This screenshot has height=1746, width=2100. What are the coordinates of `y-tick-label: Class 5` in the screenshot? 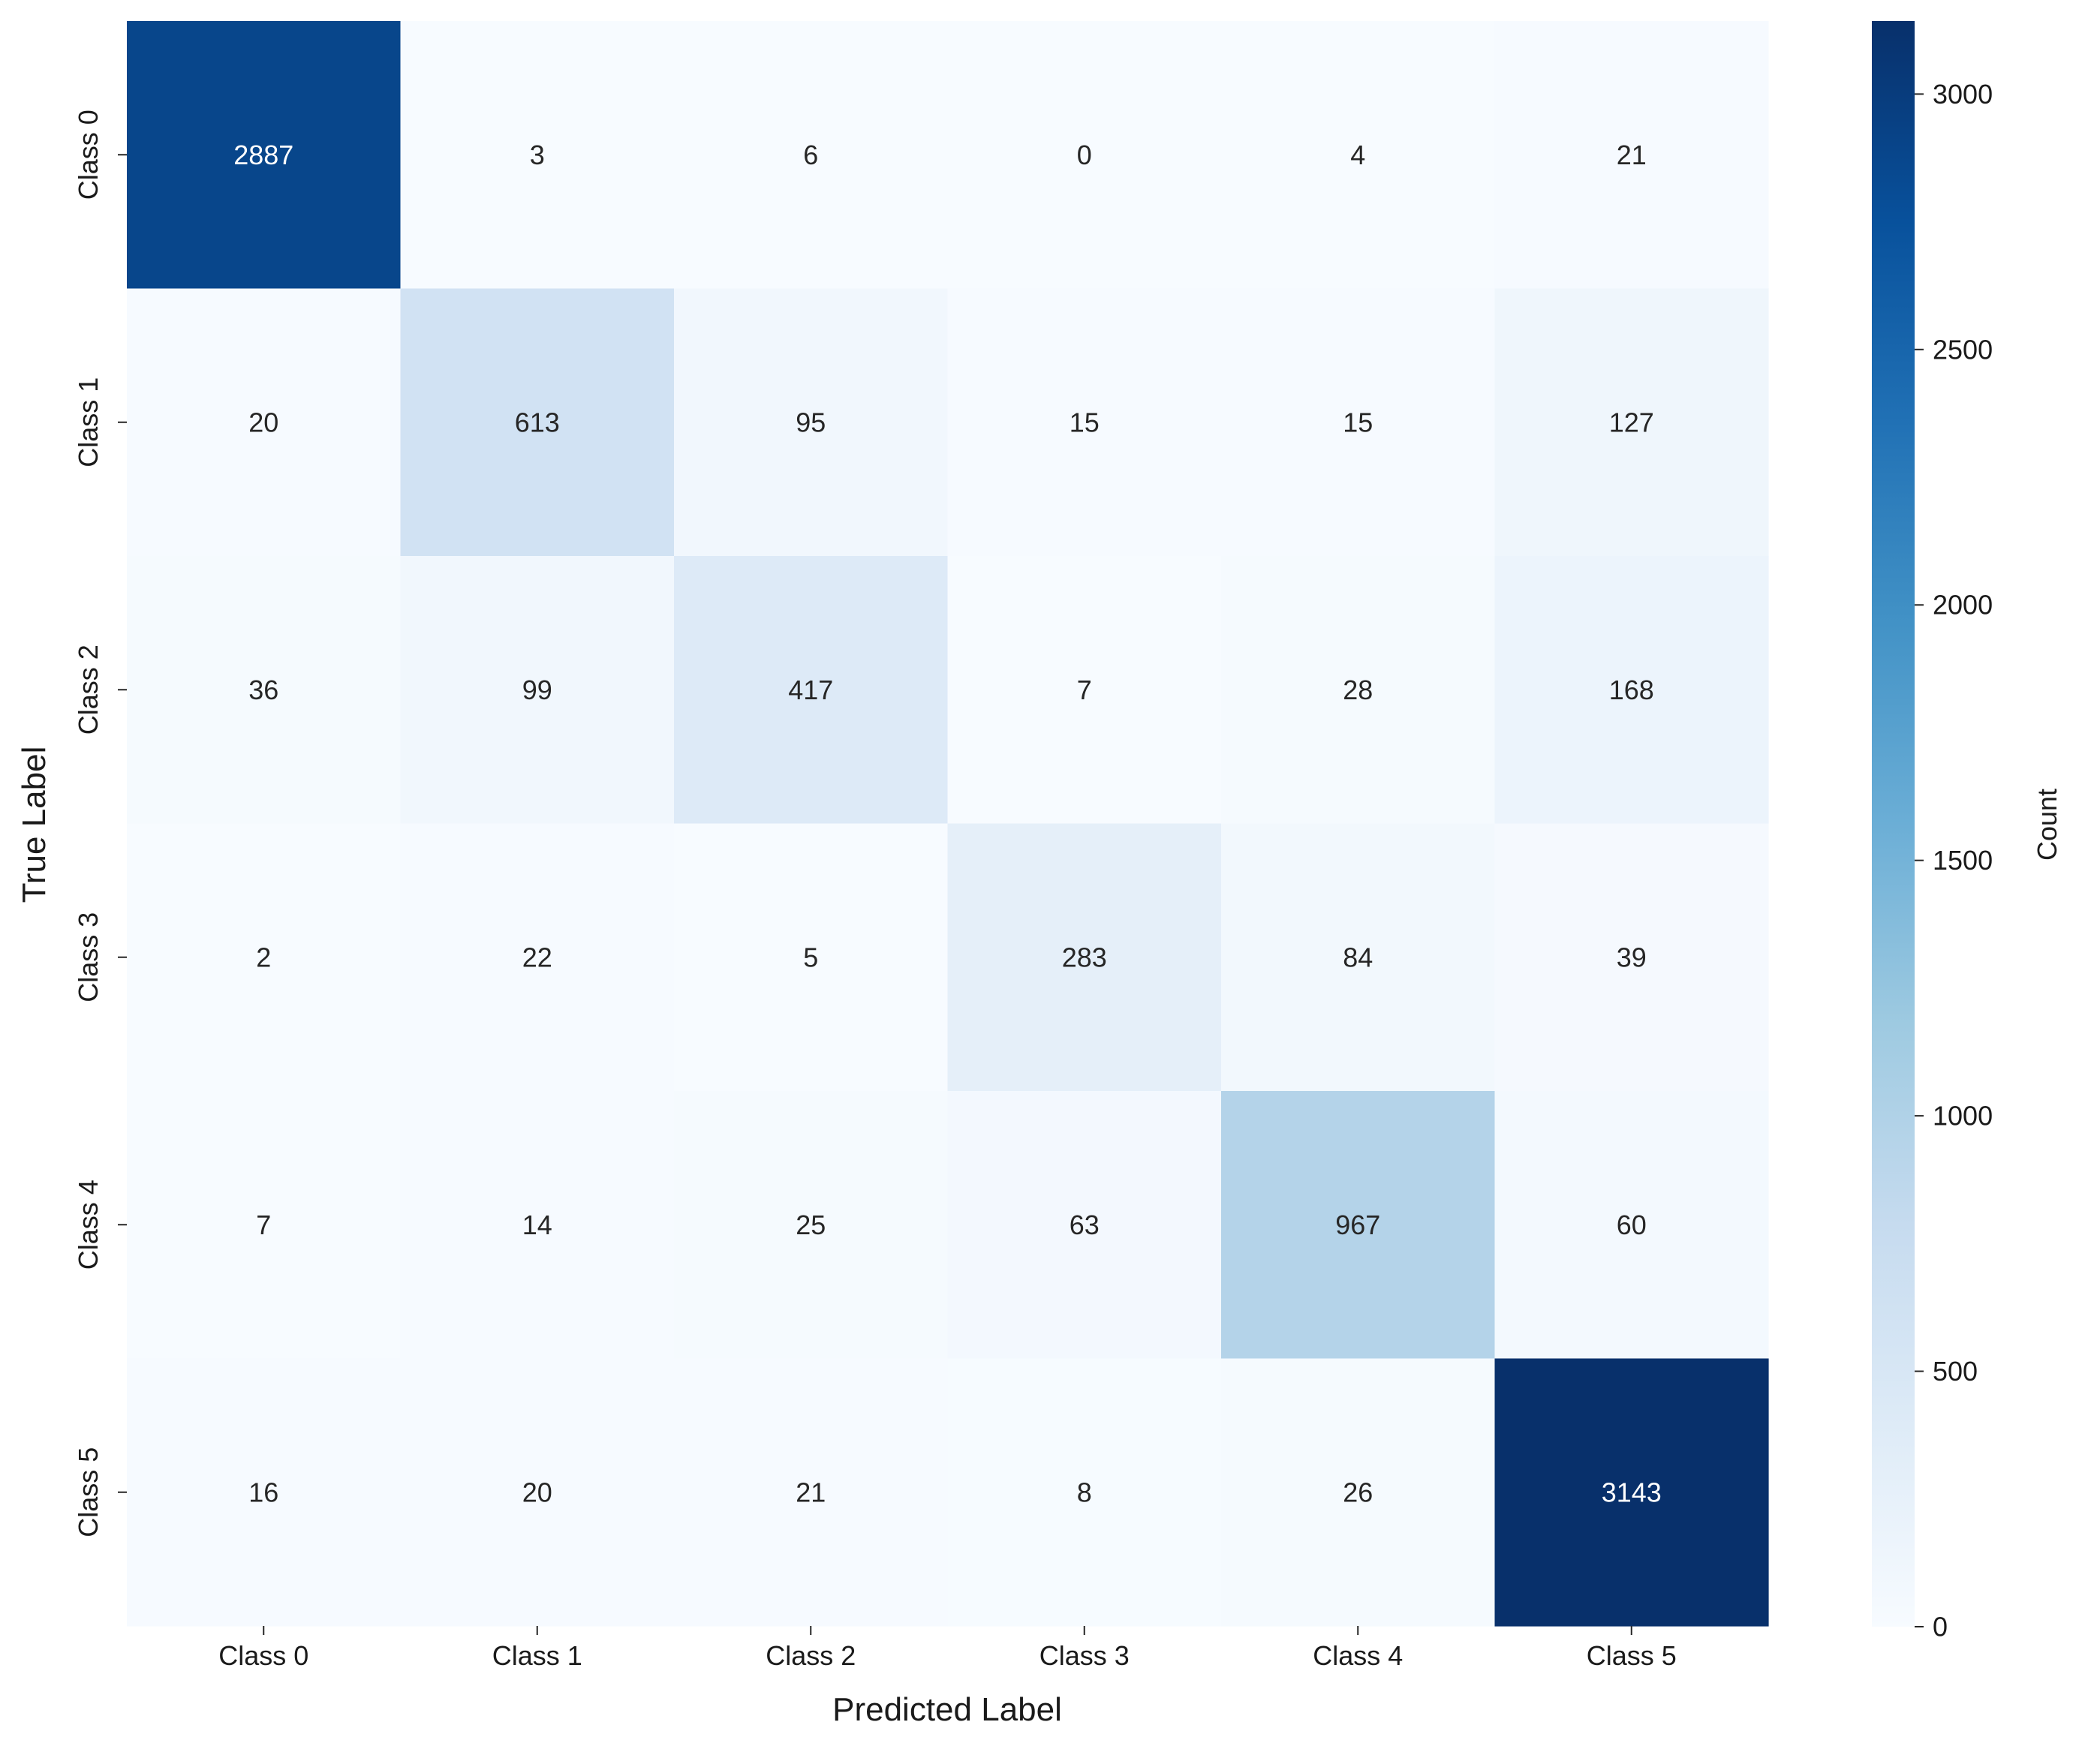 It's located at (88, 1492).